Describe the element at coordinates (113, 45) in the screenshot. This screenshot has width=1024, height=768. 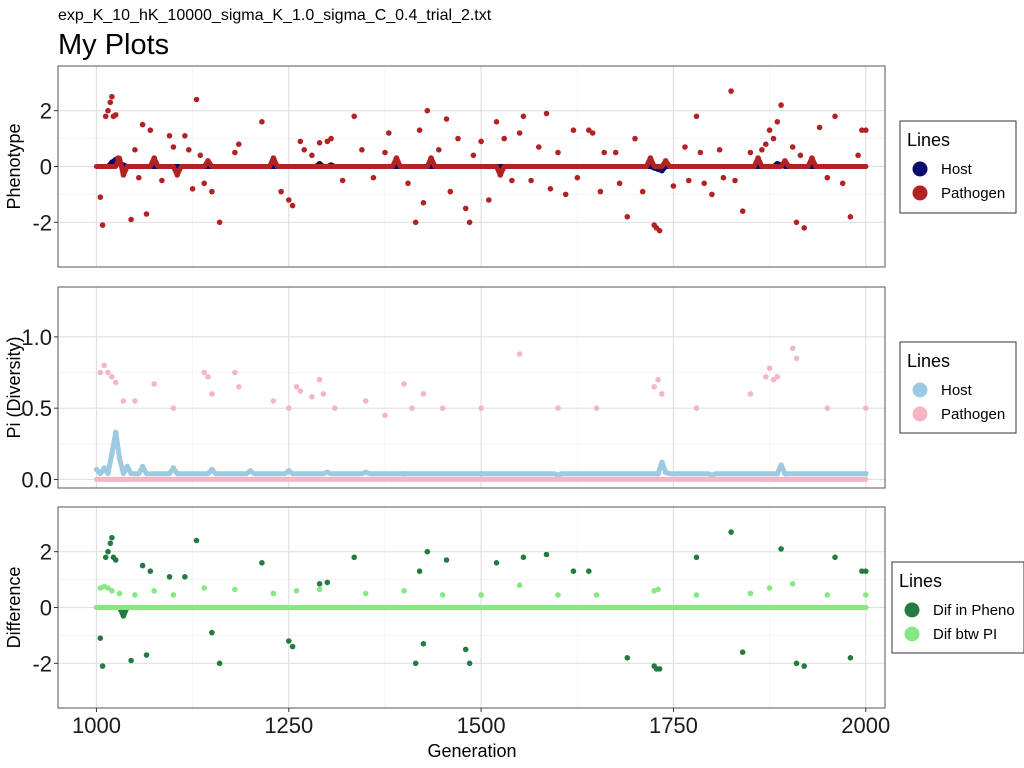
I see `plot-title: My Plots` at that location.